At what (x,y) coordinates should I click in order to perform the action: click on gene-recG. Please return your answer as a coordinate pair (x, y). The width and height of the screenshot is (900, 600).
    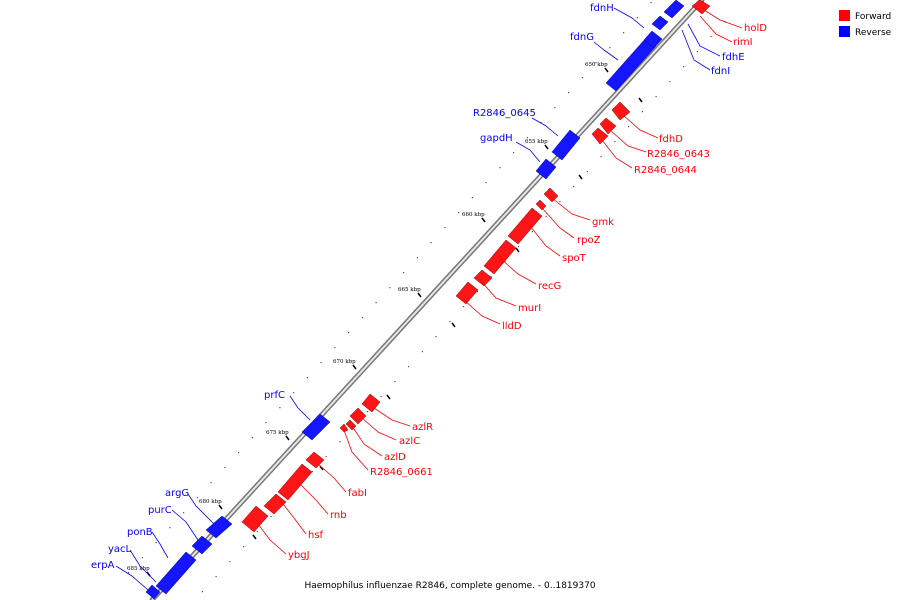
    Looking at the image, I should click on (500, 257).